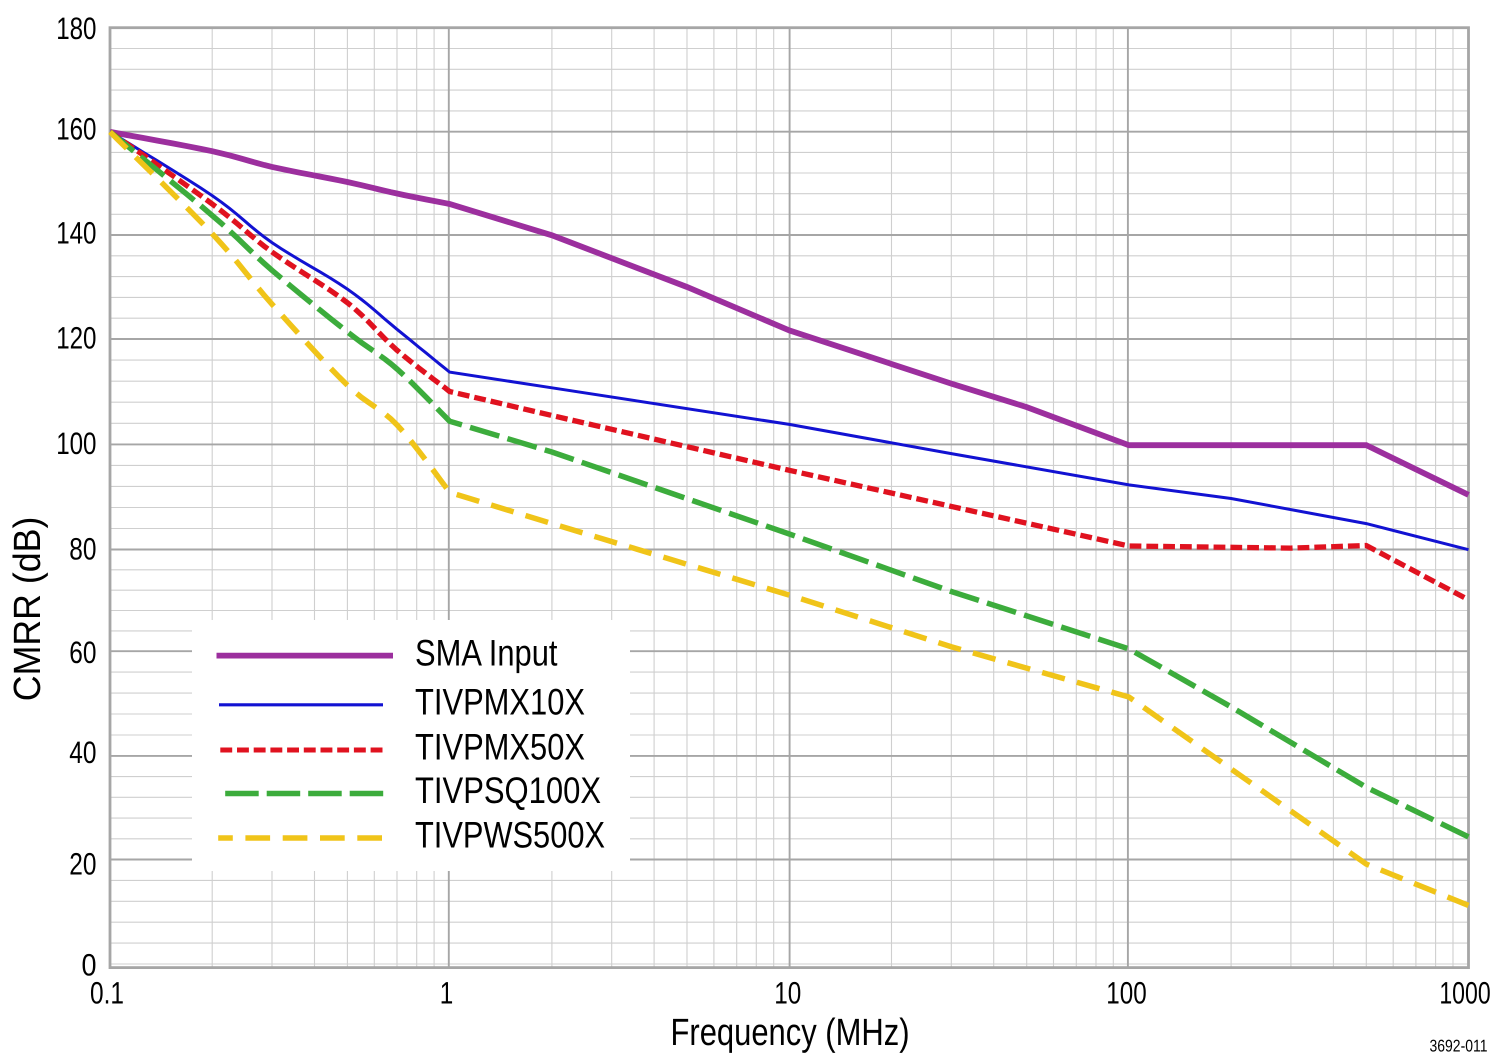  What do you see at coordinates (76, 128) in the screenshot?
I see `svg-text: 160` at bounding box center [76, 128].